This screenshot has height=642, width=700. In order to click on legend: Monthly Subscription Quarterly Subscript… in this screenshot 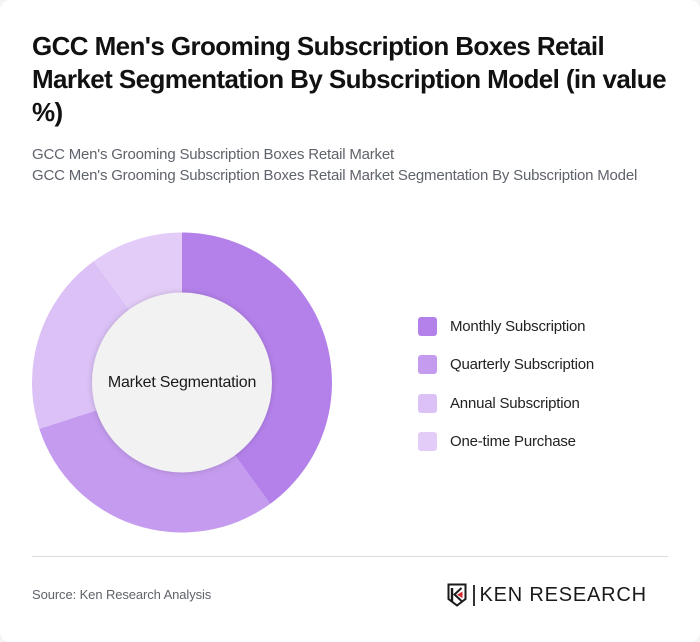, I will do `click(506, 391)`.